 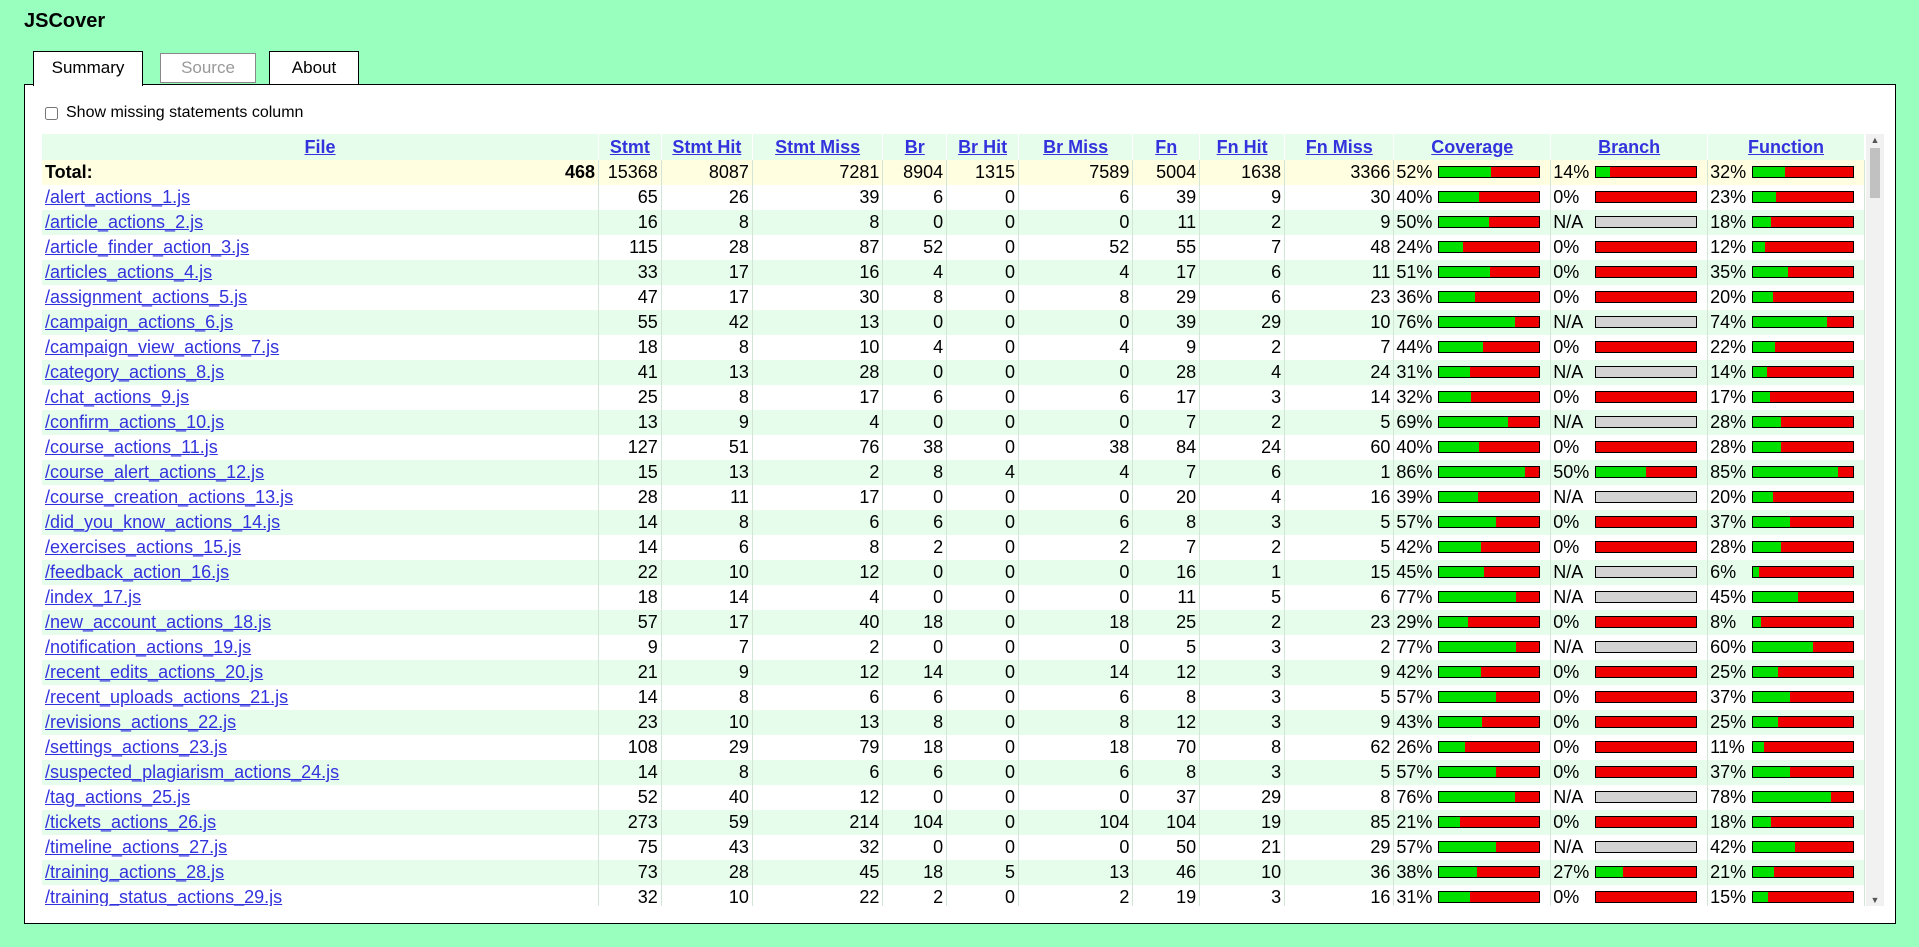 What do you see at coordinates (1242, 672) in the screenshot?
I see `cell-fn-hit: 3` at bounding box center [1242, 672].